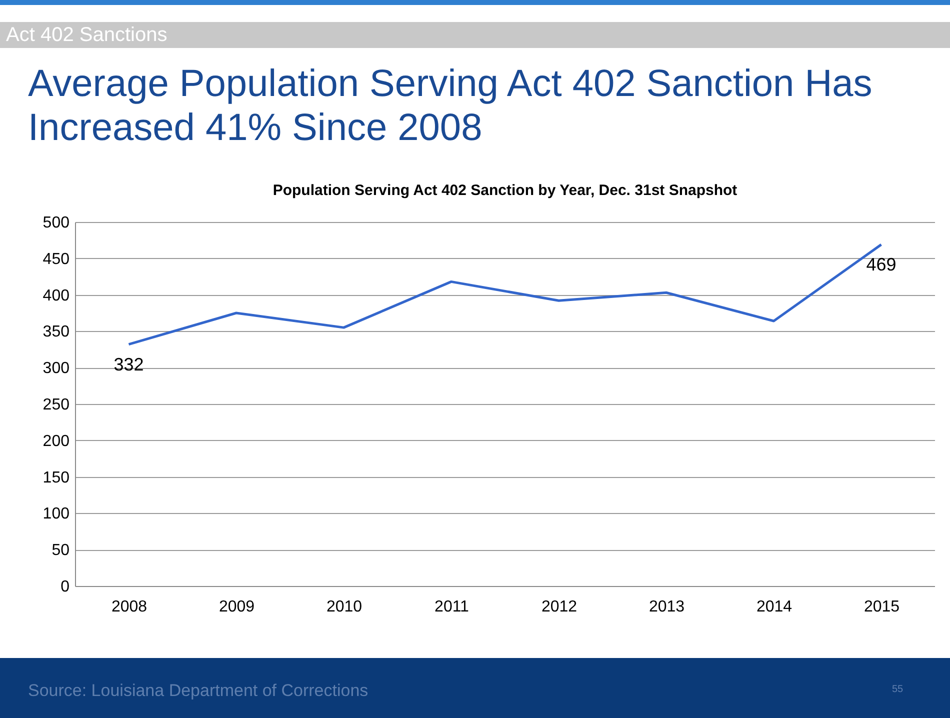 The width and height of the screenshot is (950, 718). I want to click on y-tick-label: 250, so click(56, 405).